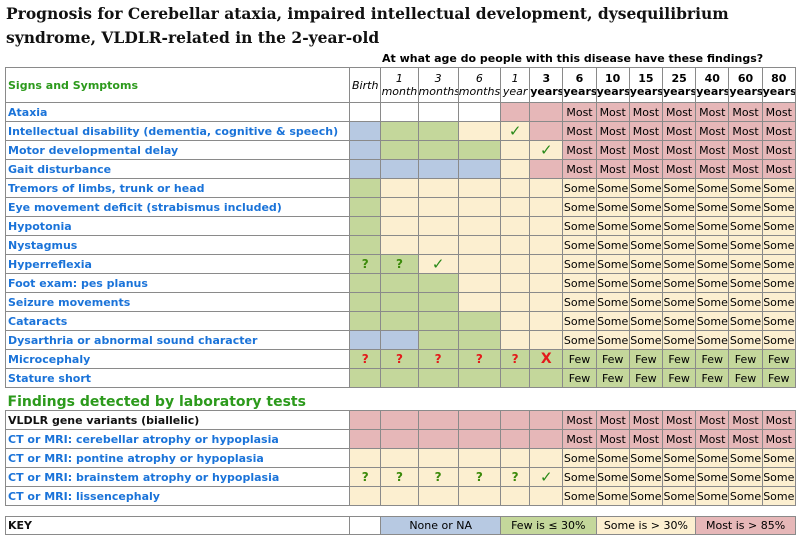  I want to click on finding-row: Stature short Few Few Few Few Few Few Few, so click(400, 378).